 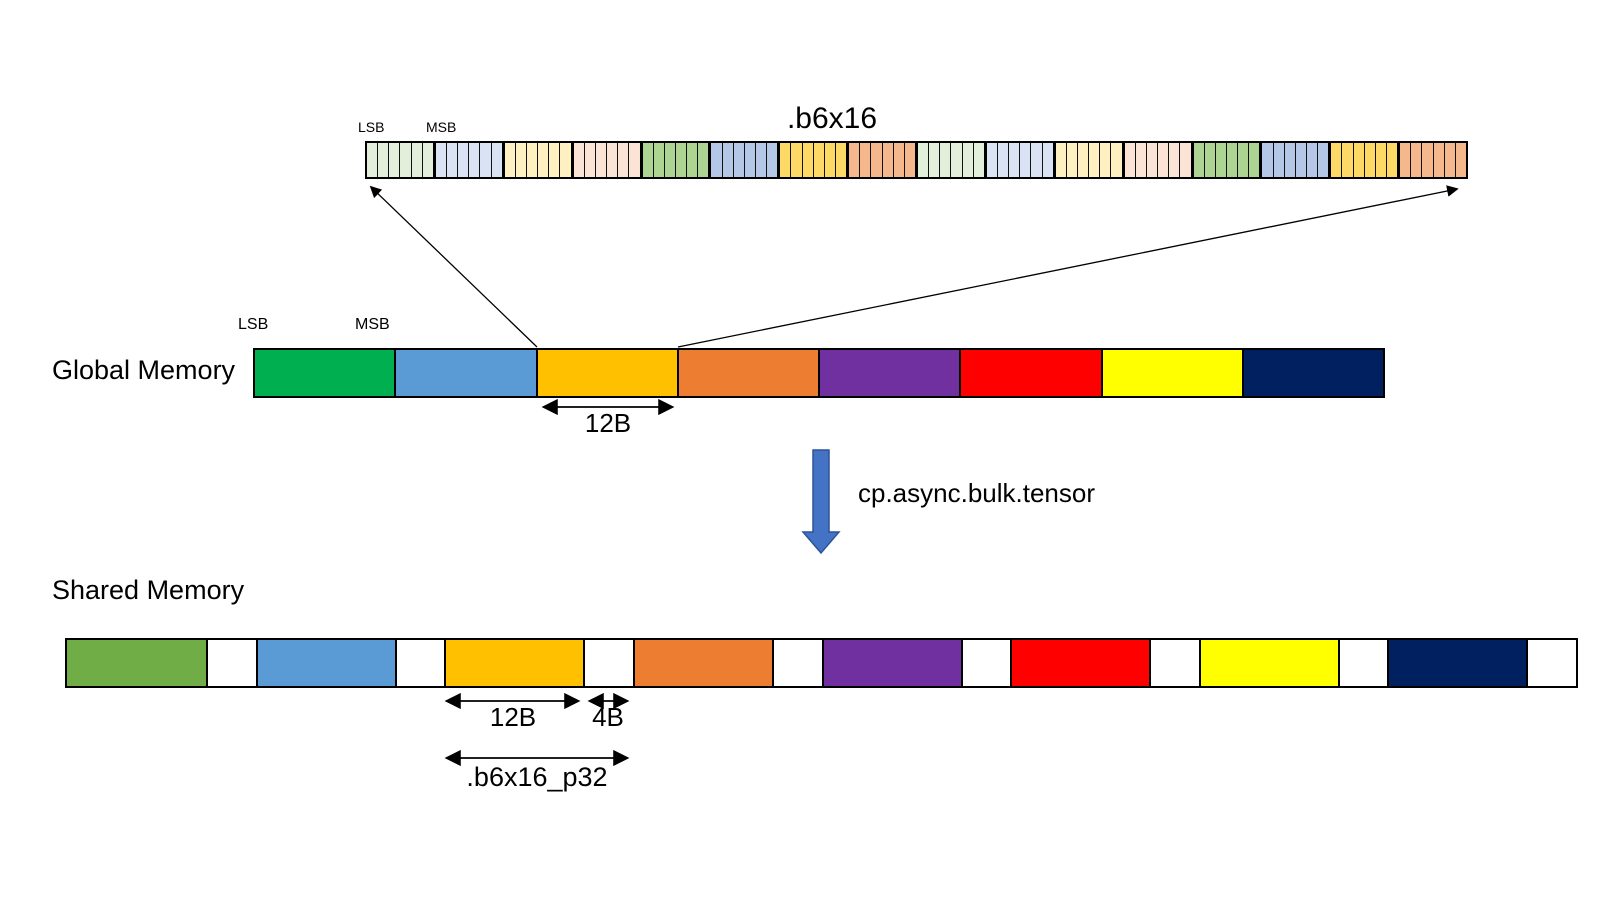 I want to click on shared-12b-label: 12B, so click(x=513, y=717).